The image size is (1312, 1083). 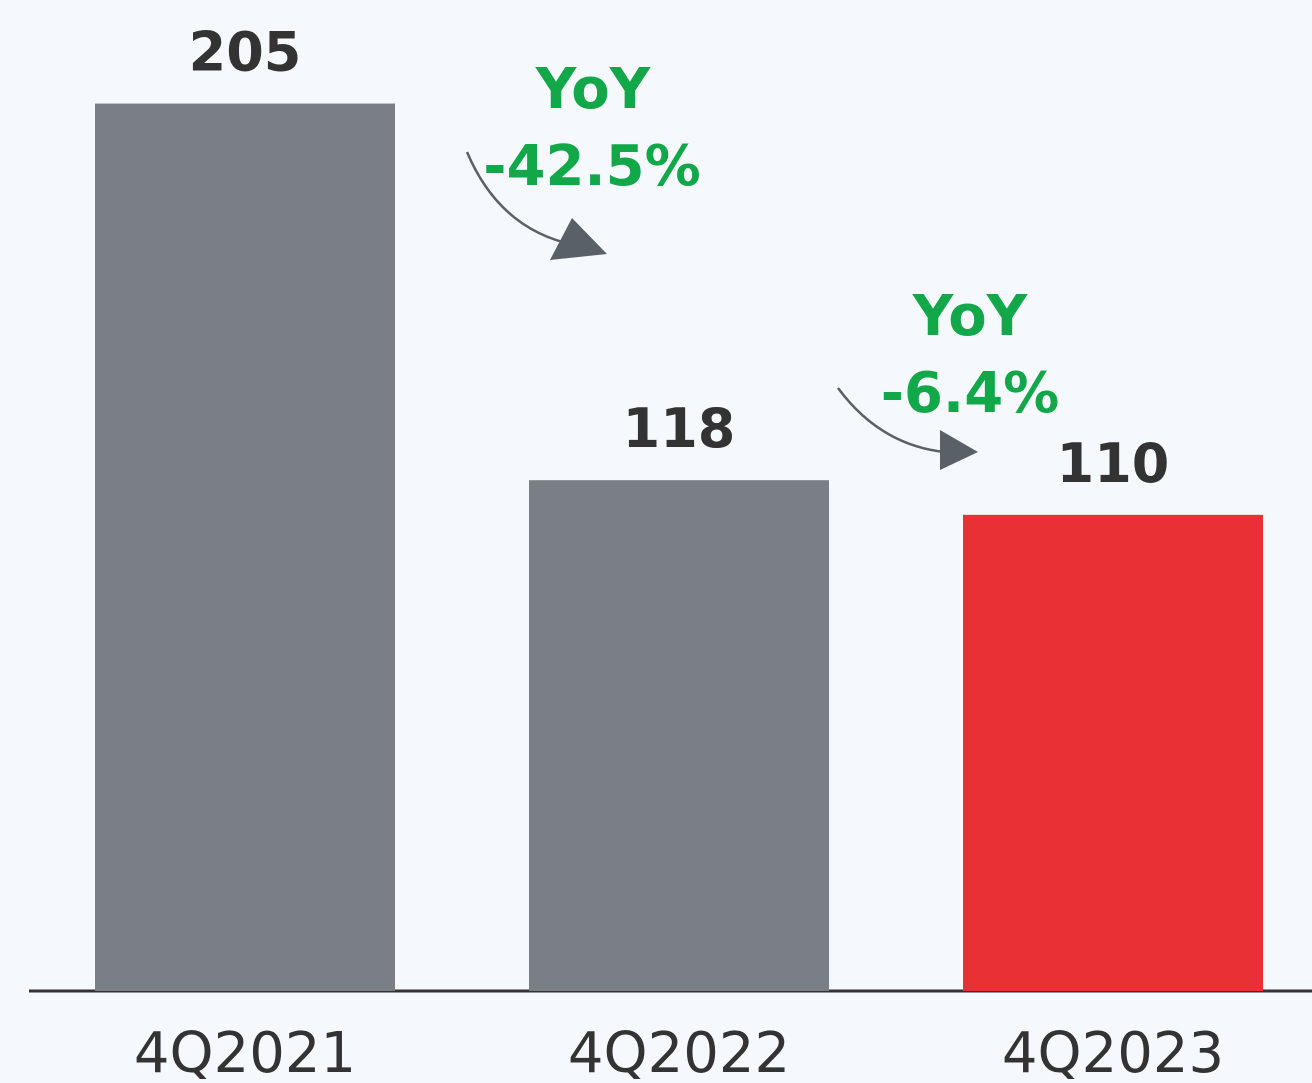 I want to click on annotation-change: -6.4%, so click(x=970, y=393).